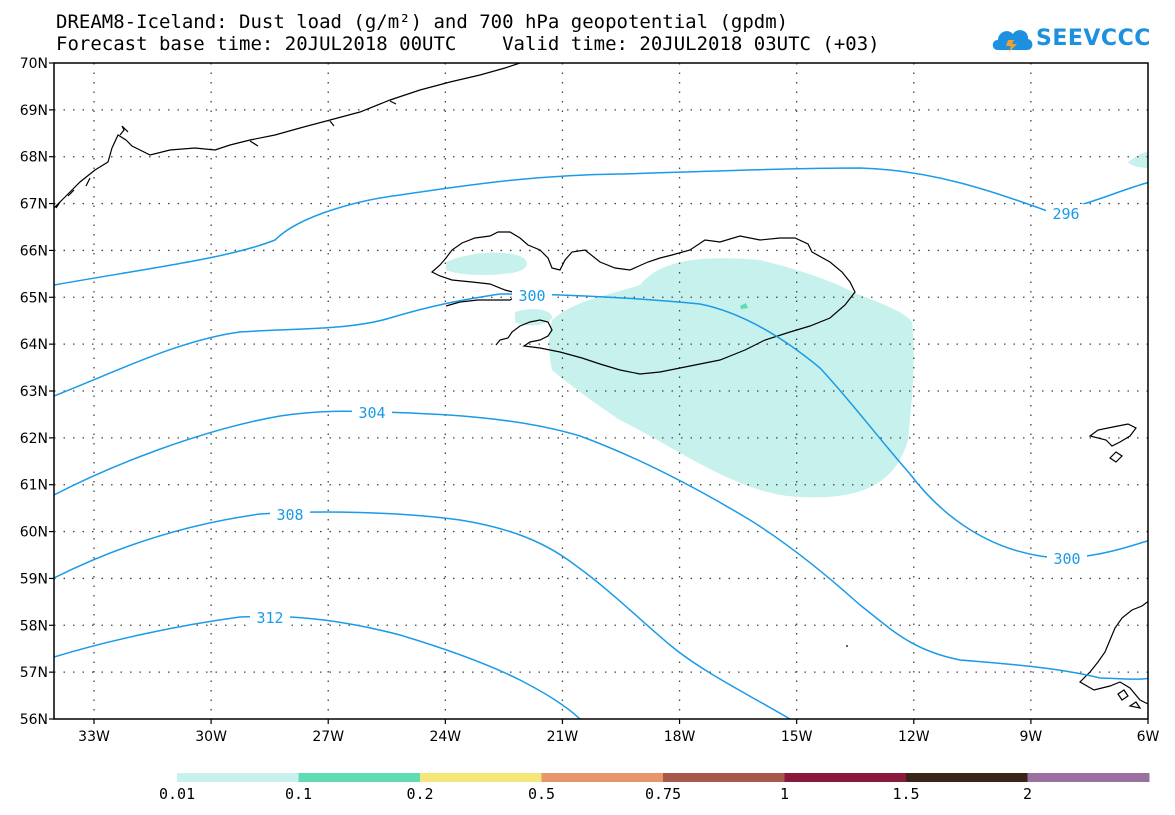 The width and height of the screenshot is (1175, 815). What do you see at coordinates (34, 579) in the screenshot?
I see `lat-label: 59N` at bounding box center [34, 579].